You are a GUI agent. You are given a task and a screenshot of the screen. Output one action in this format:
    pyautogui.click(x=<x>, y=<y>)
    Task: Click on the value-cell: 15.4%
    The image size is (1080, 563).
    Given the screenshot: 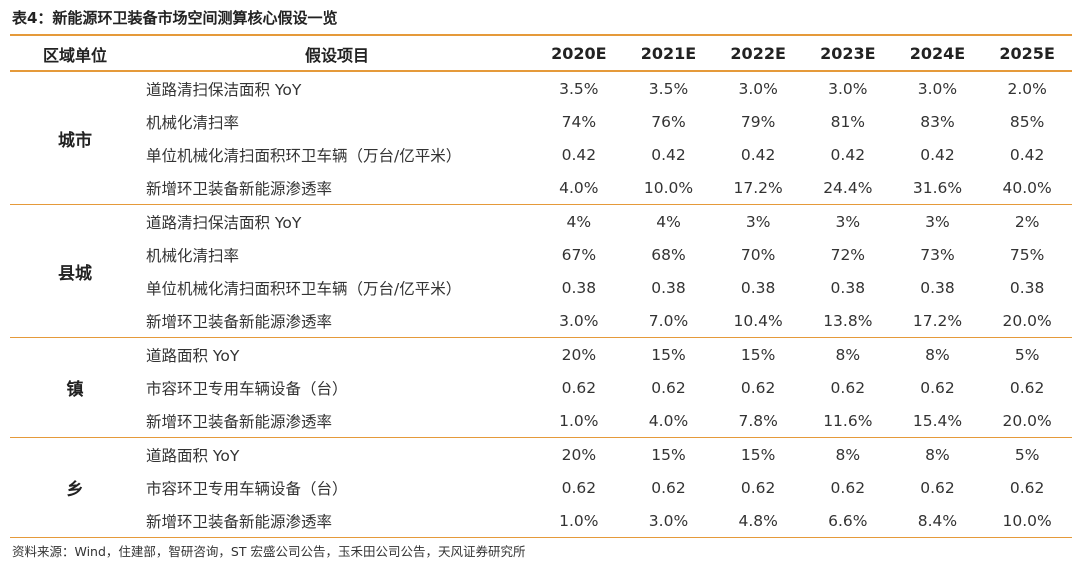 What is the action you would take?
    pyautogui.click(x=937, y=421)
    